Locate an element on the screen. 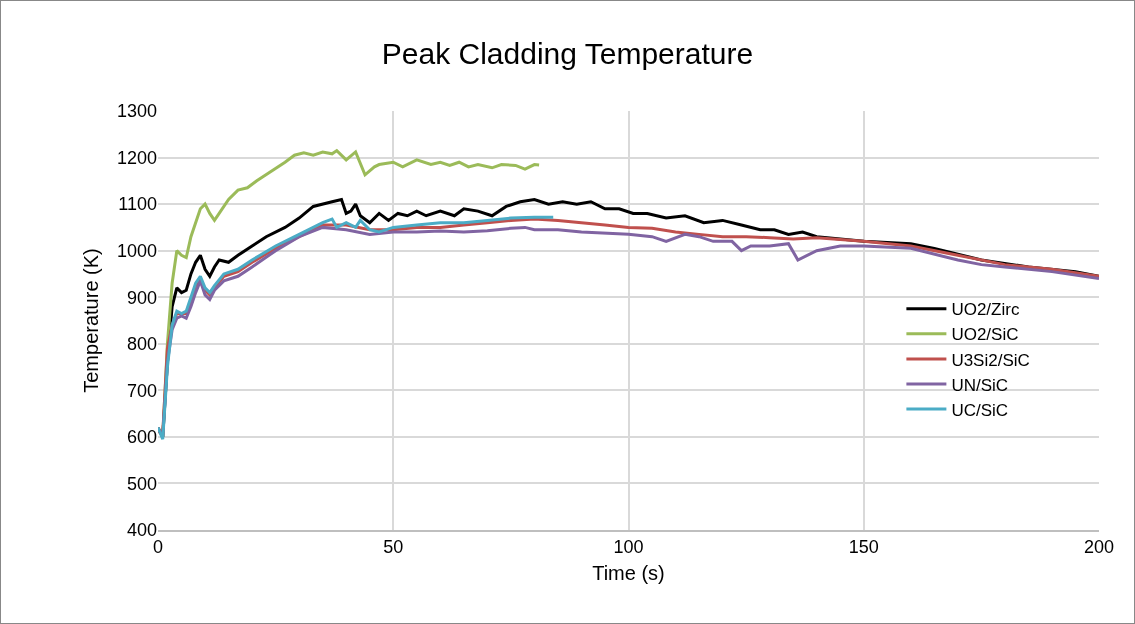 This screenshot has width=1135, height=624. legend-label: UC/SiC is located at coordinates (980, 410).